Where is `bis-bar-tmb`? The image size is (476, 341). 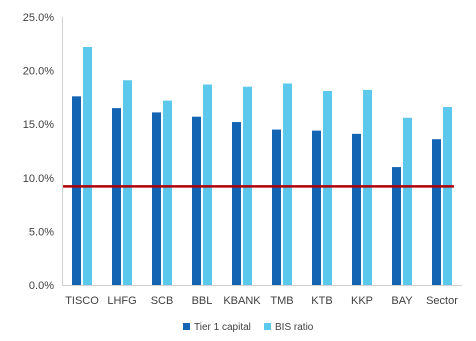 bis-bar-tmb is located at coordinates (287, 184).